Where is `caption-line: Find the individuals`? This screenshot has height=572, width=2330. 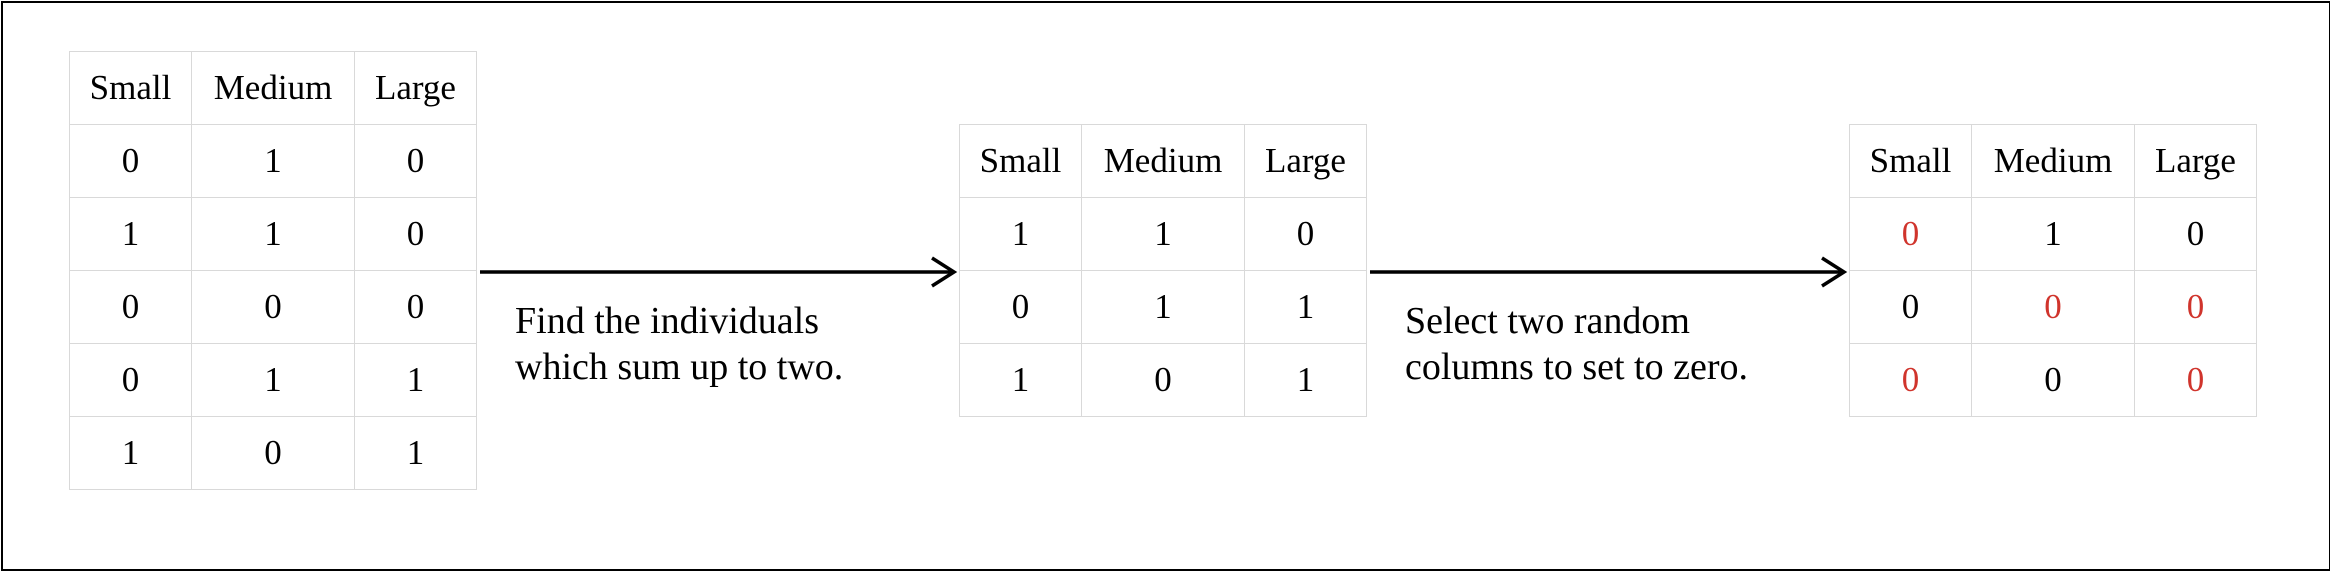
caption-line: Find the individuals is located at coordinates (667, 321).